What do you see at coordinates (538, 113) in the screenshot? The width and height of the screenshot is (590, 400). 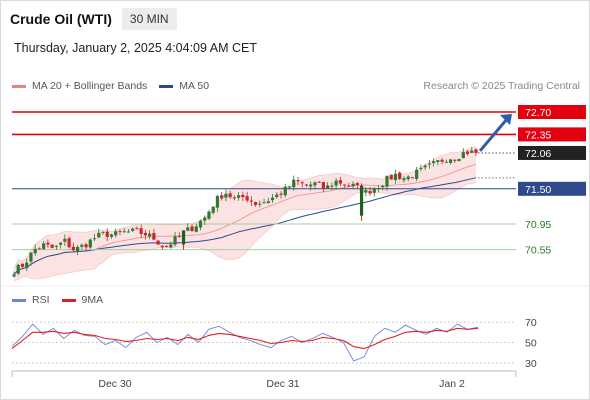 I see `level-label-0: 72.70` at bounding box center [538, 113].